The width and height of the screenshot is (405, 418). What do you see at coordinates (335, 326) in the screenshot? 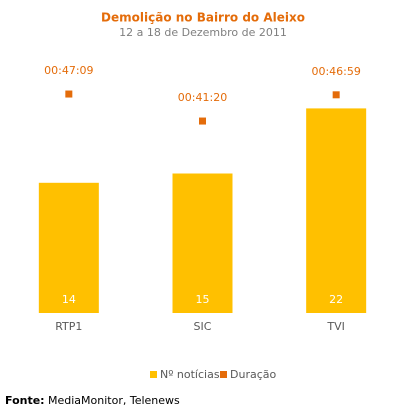
I see `x-tick-label: TVI` at bounding box center [335, 326].